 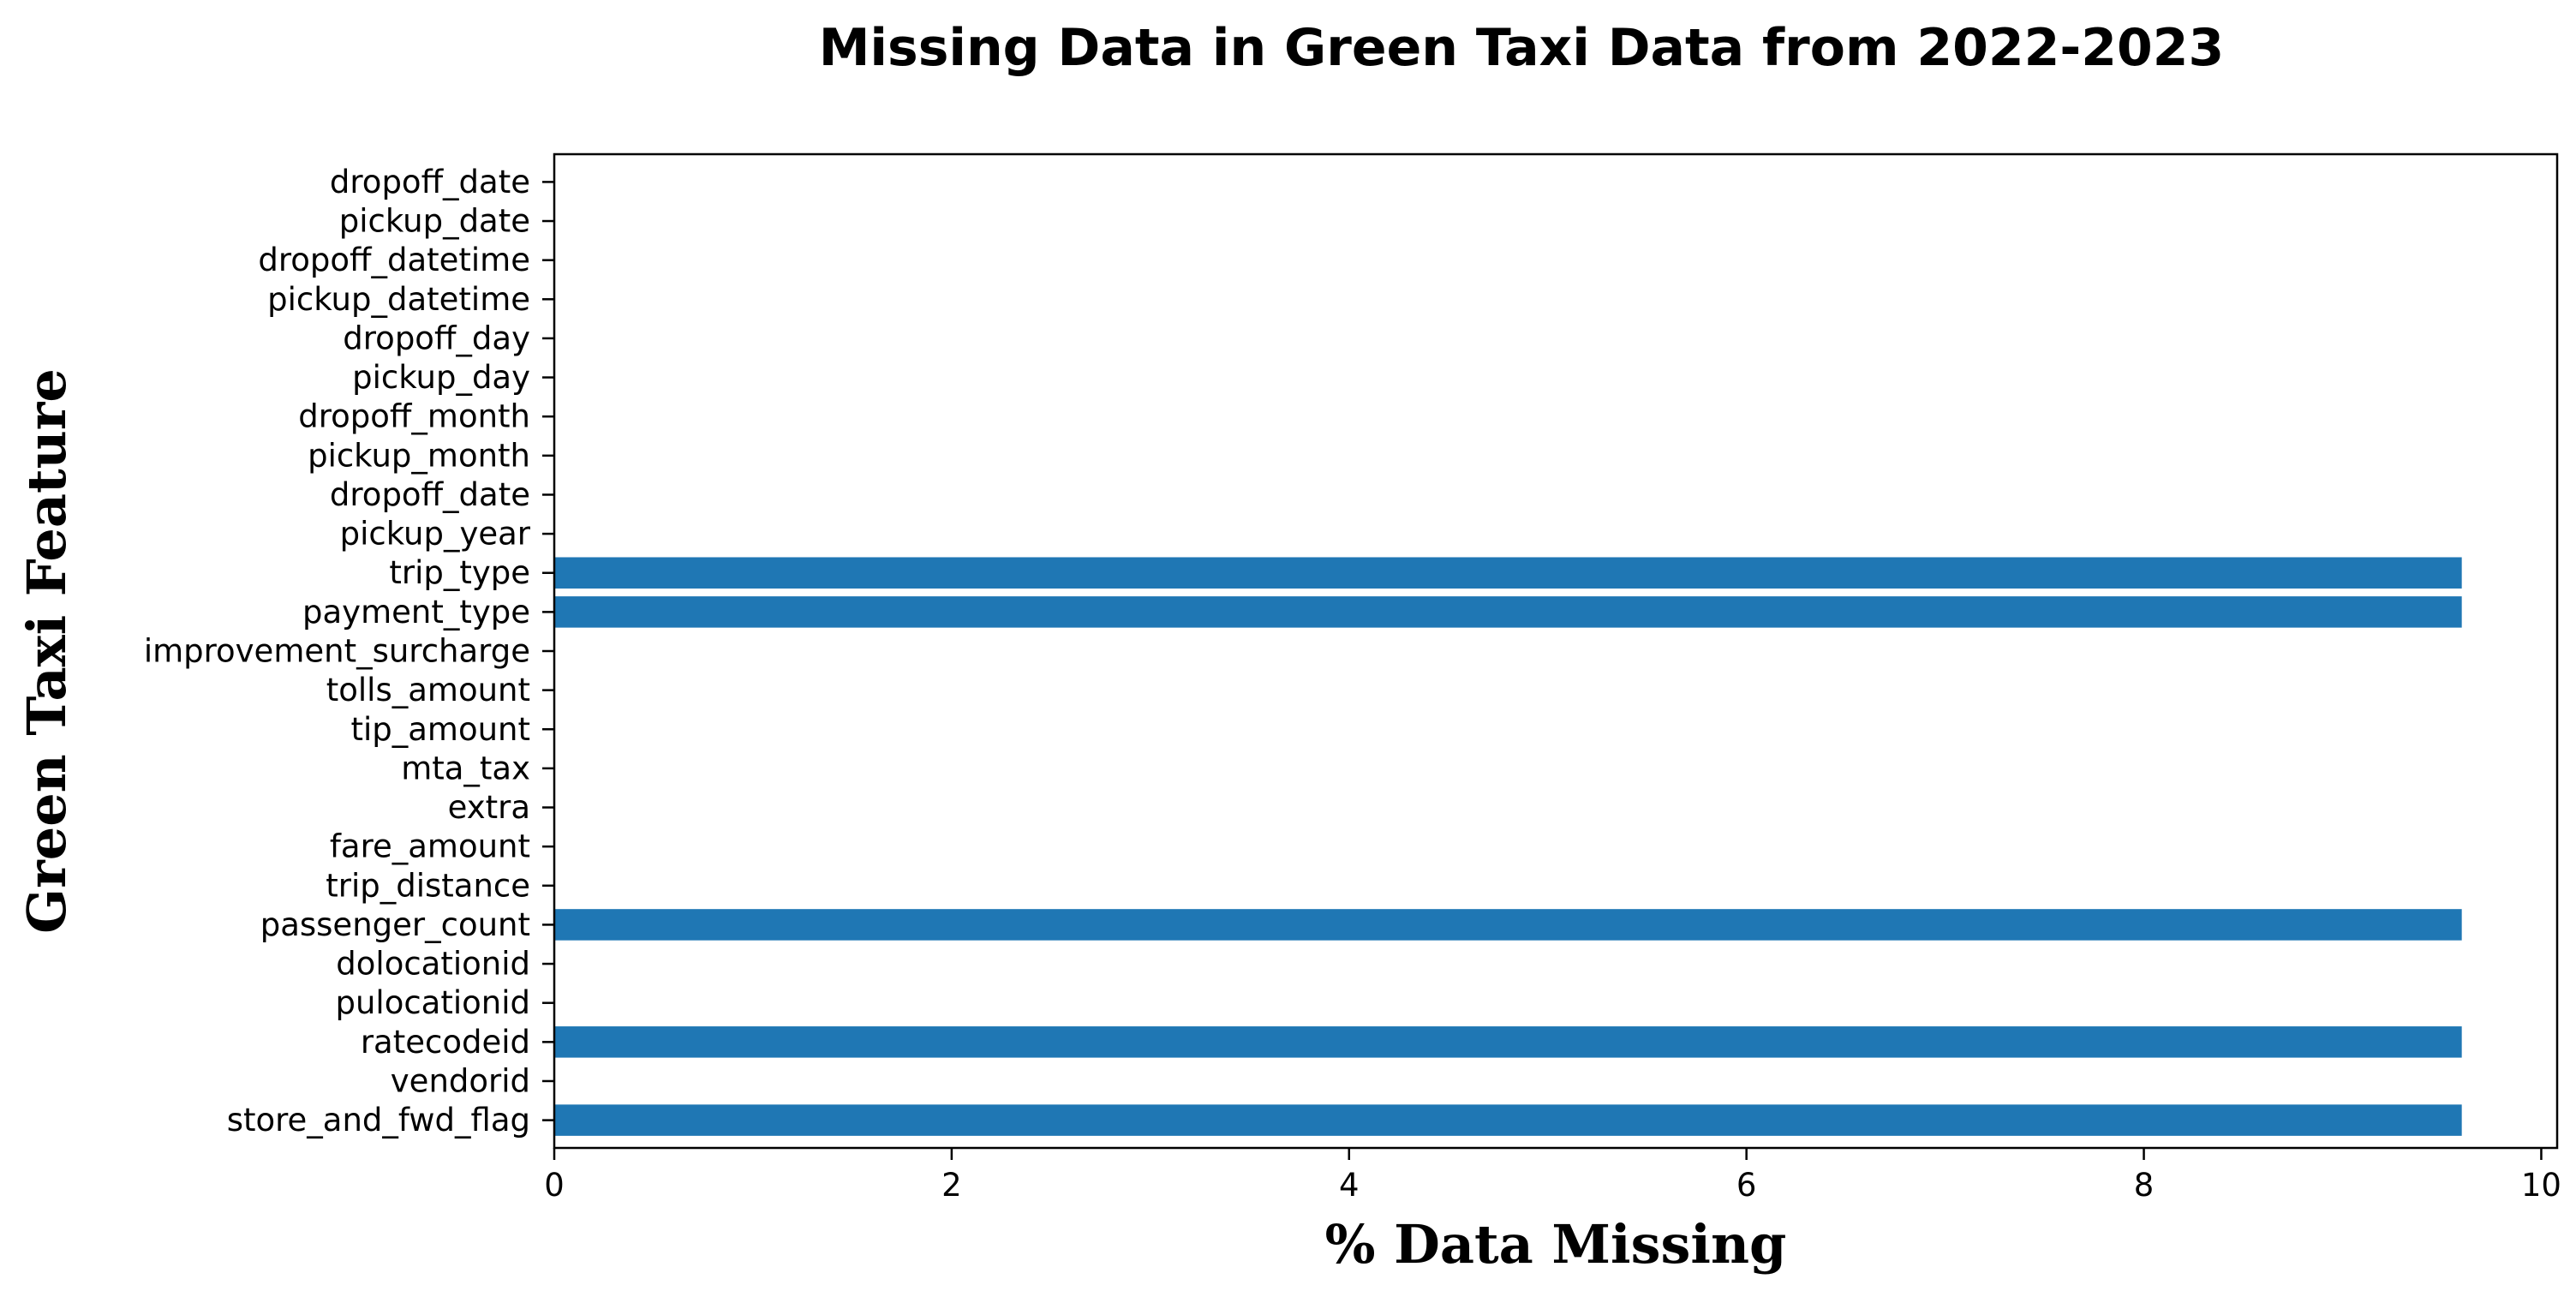 What do you see at coordinates (1508, 1120) in the screenshot?
I see `bar-store-and-fwd-flag` at bounding box center [1508, 1120].